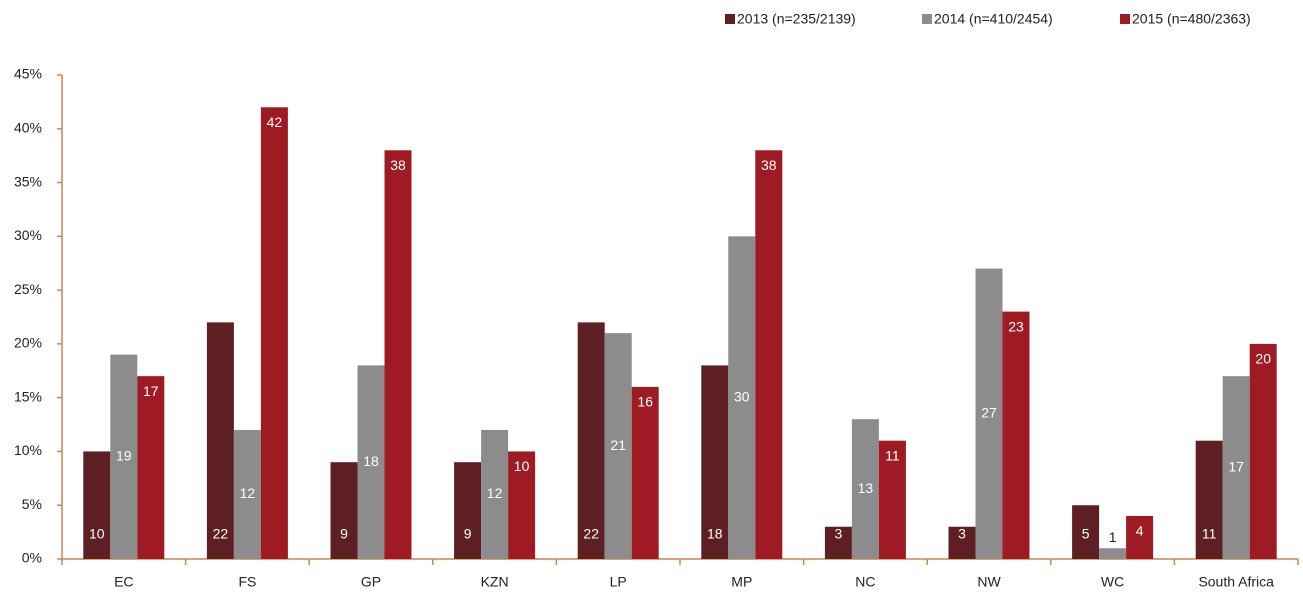  I want to click on value-label: 30, so click(742, 396).